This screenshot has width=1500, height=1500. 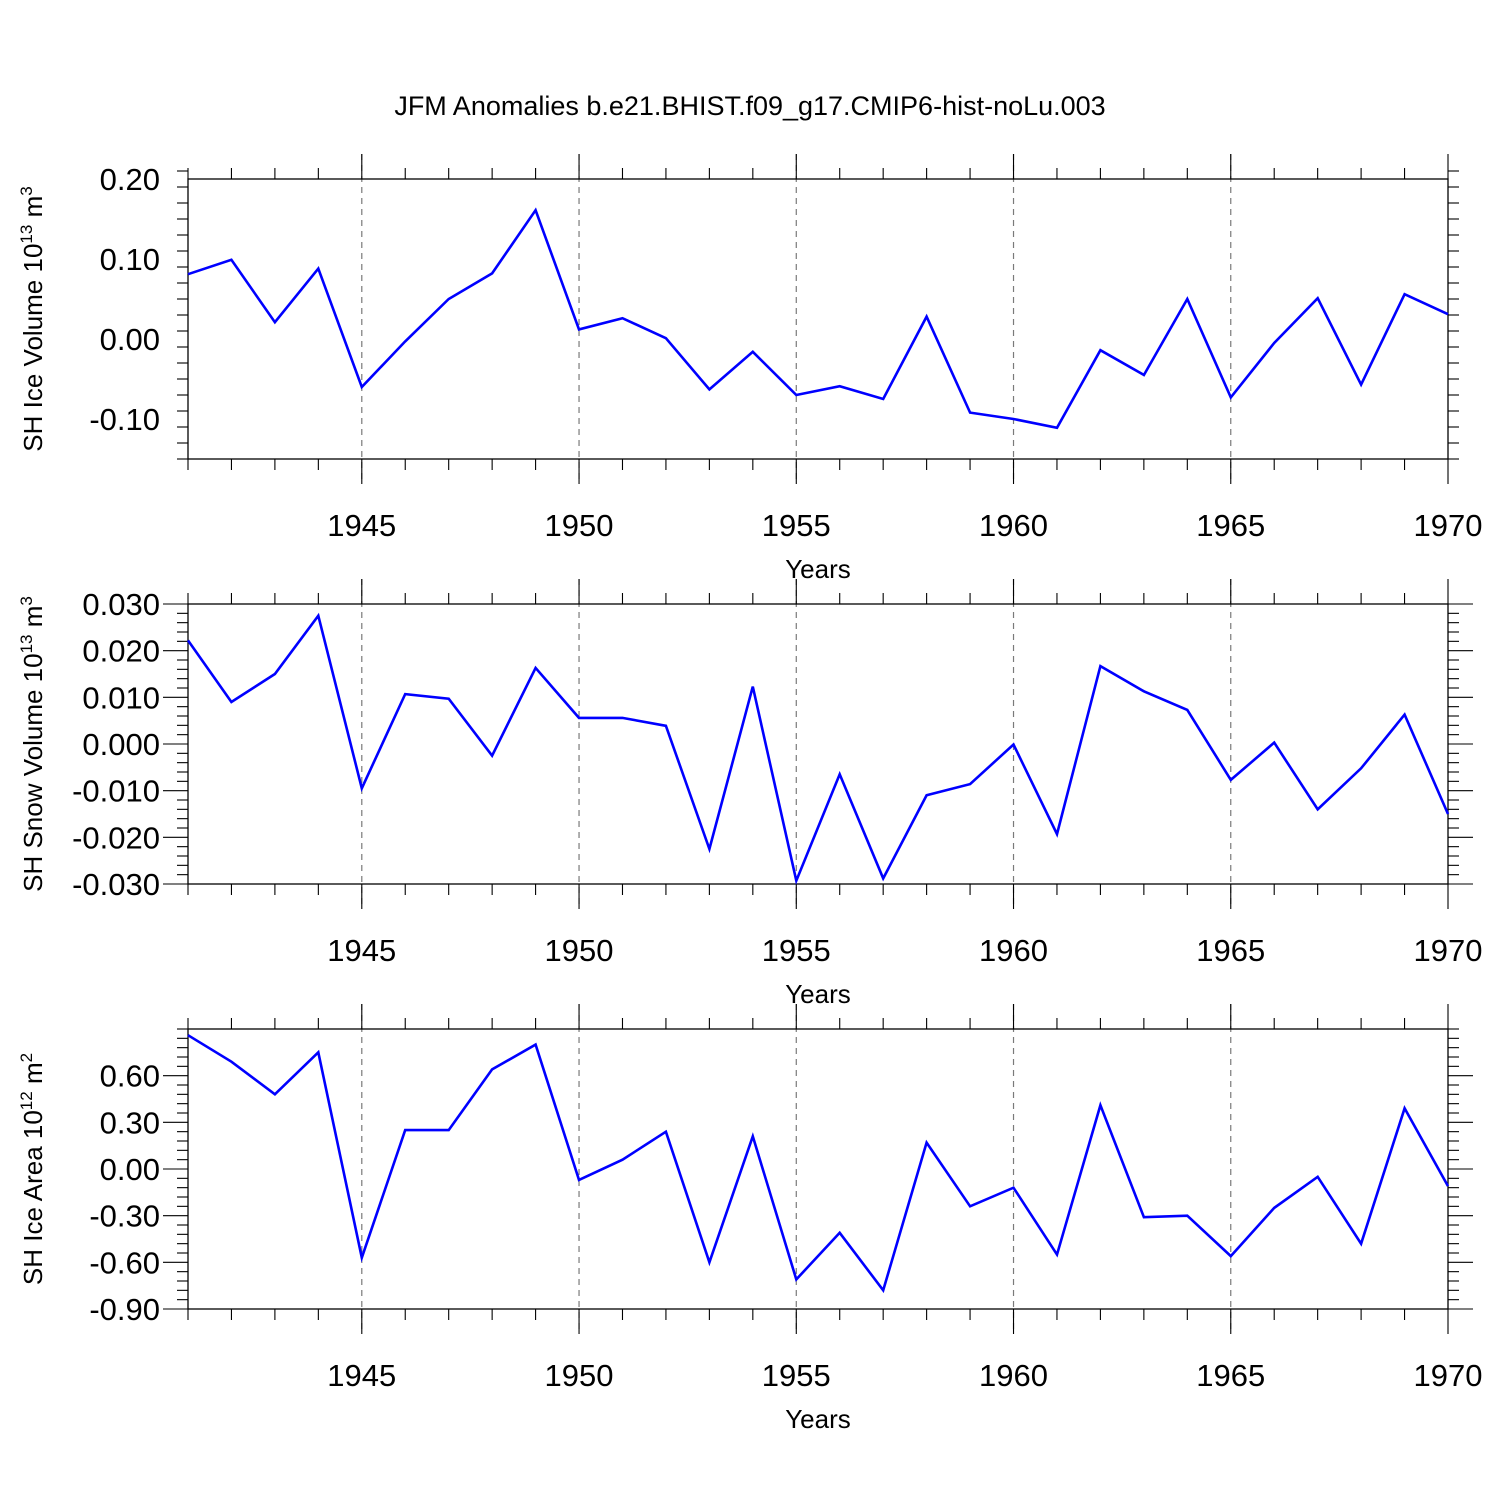 I want to click on y-tick-label: 0.60, so click(x=130, y=1076).